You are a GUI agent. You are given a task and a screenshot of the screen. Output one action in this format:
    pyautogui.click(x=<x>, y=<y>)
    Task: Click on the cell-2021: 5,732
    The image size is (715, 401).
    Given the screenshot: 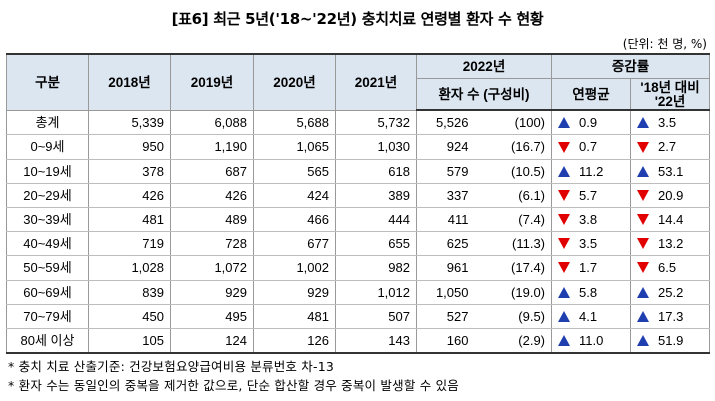 What is the action you would take?
    pyautogui.click(x=376, y=123)
    